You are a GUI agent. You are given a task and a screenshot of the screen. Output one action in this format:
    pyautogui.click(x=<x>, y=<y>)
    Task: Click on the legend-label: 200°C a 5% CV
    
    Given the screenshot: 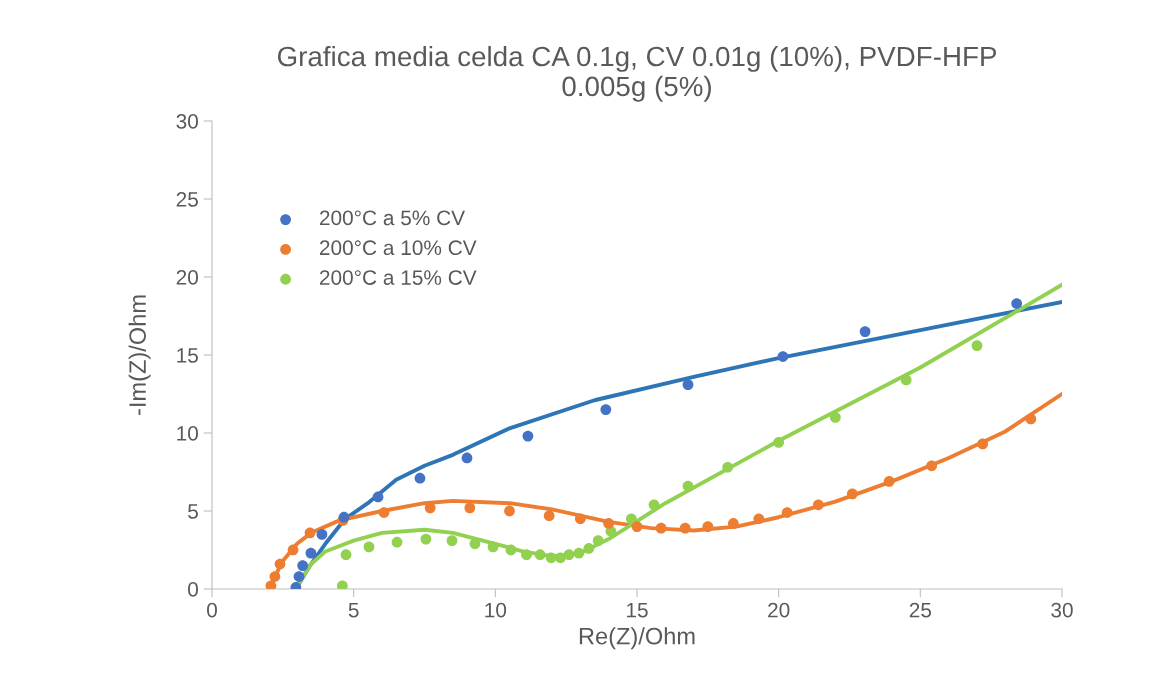 What is the action you would take?
    pyautogui.click(x=392, y=218)
    